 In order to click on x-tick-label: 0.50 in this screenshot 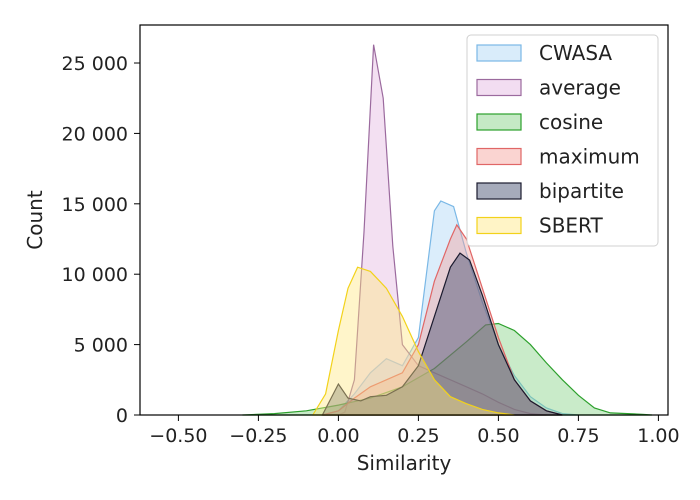, I will do `click(498, 436)`.